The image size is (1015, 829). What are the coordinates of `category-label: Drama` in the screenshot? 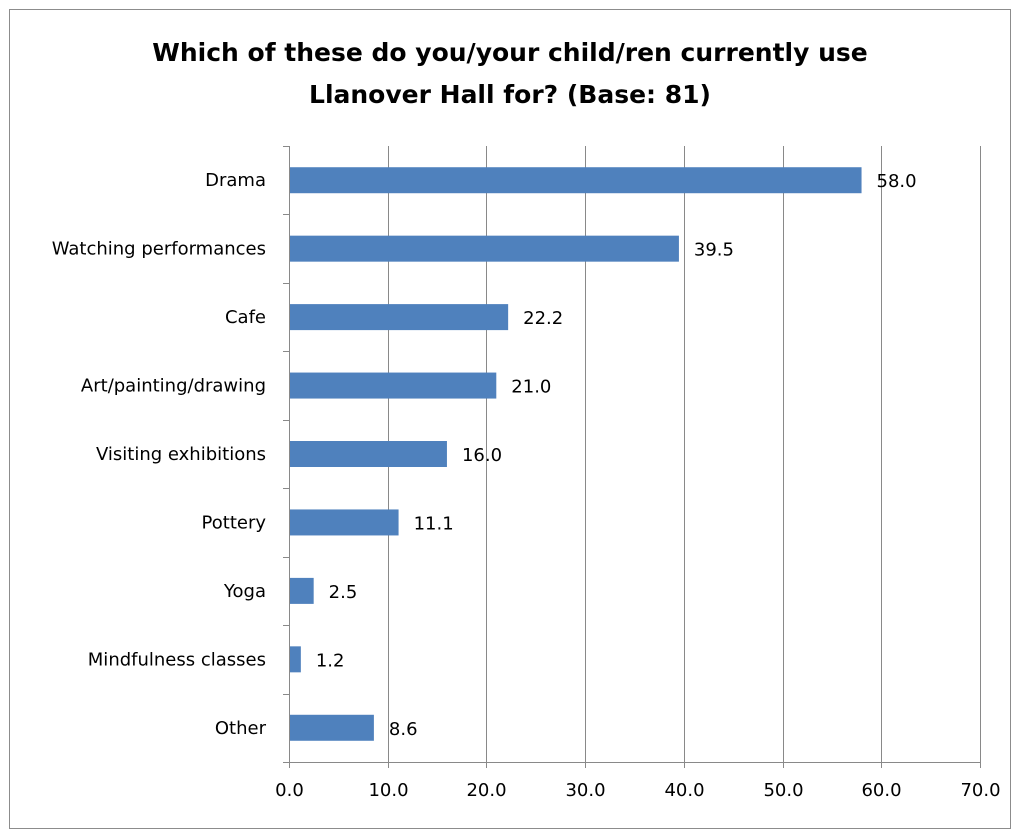 It's located at (235, 180).